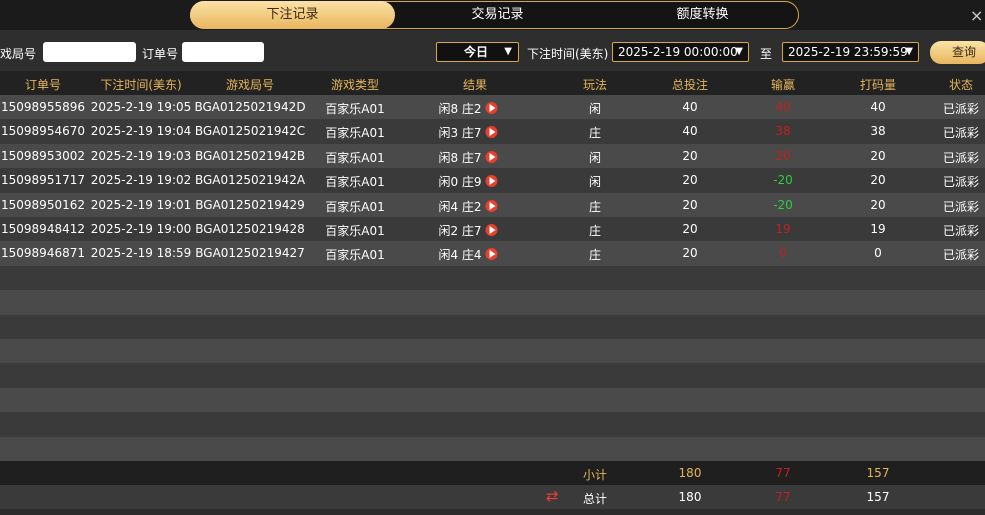  What do you see at coordinates (878, 85) in the screenshot?
I see `column-header: 打码量` at bounding box center [878, 85].